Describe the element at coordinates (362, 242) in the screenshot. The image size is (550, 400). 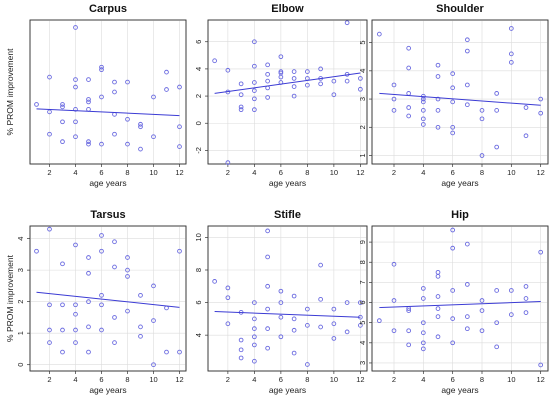
I see `y-tick-label: 9` at that location.